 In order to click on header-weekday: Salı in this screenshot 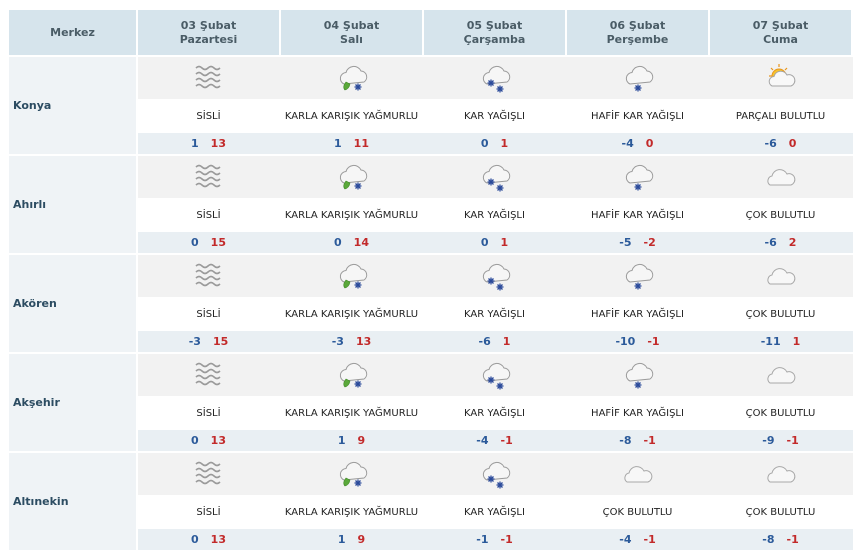, I will do `click(351, 39)`.